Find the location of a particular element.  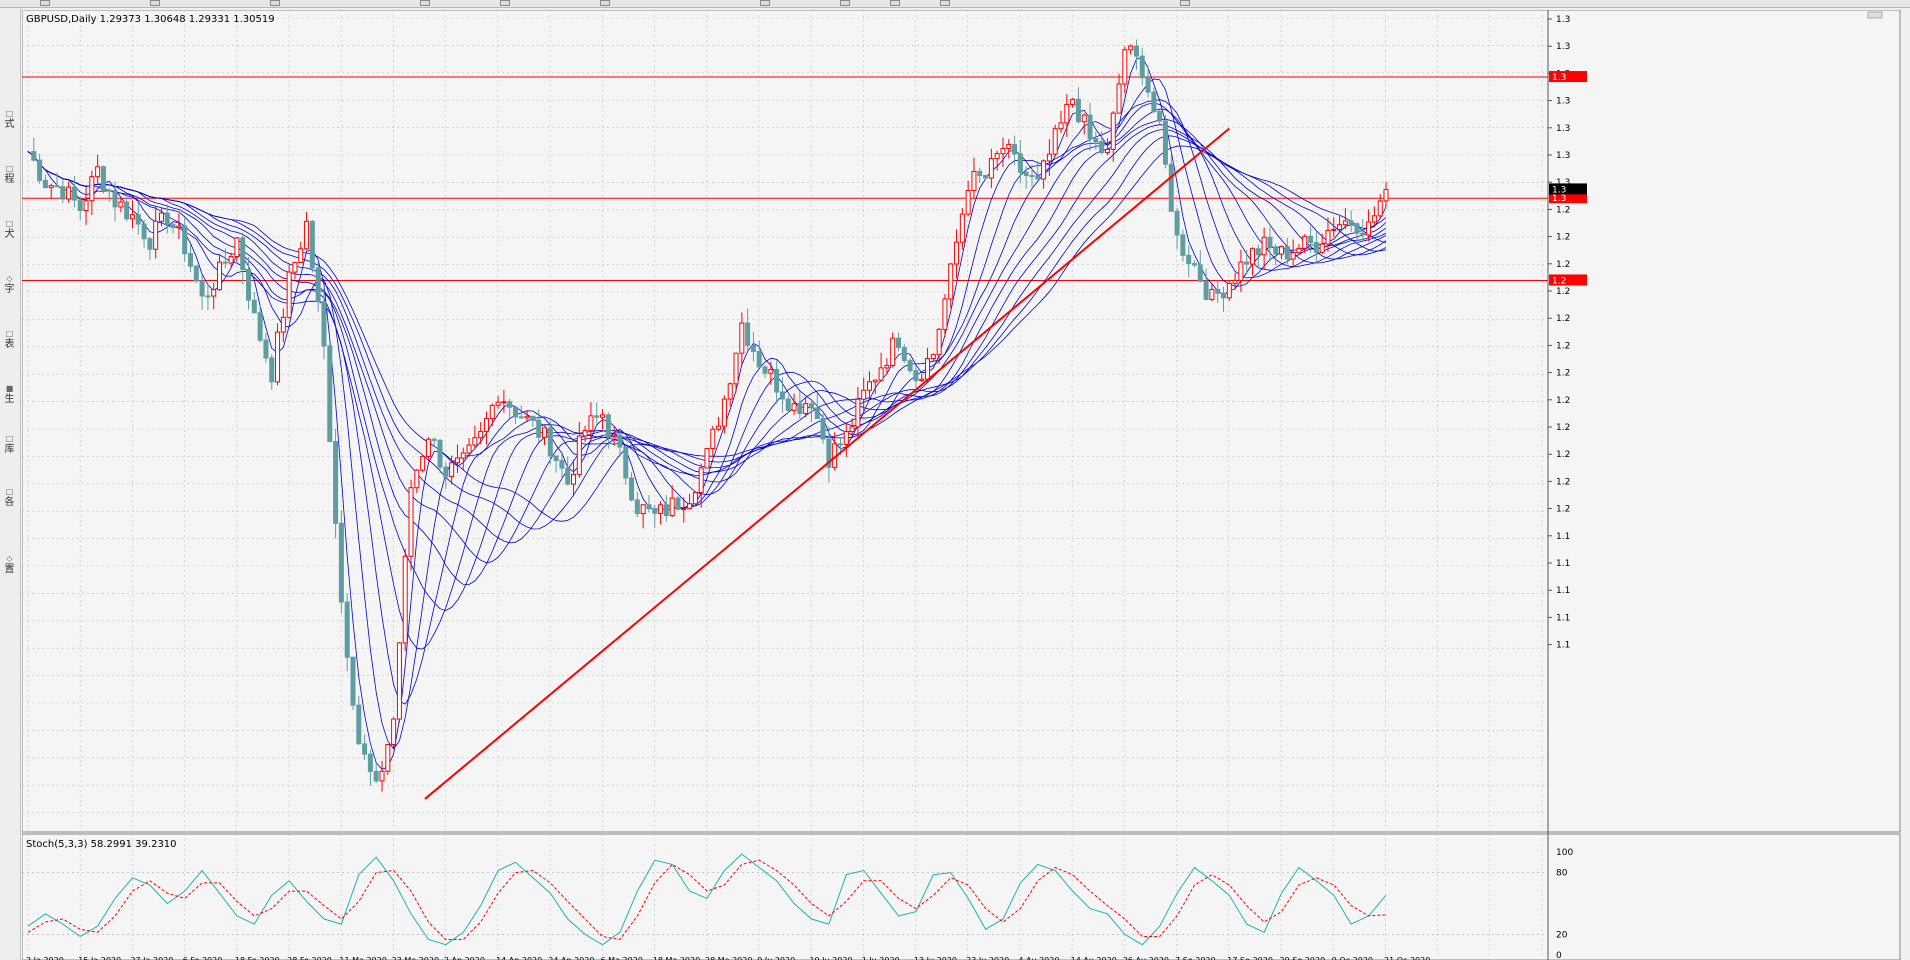

sidebar-tab-text: ◇ 字 is located at coordinates (9, 284).